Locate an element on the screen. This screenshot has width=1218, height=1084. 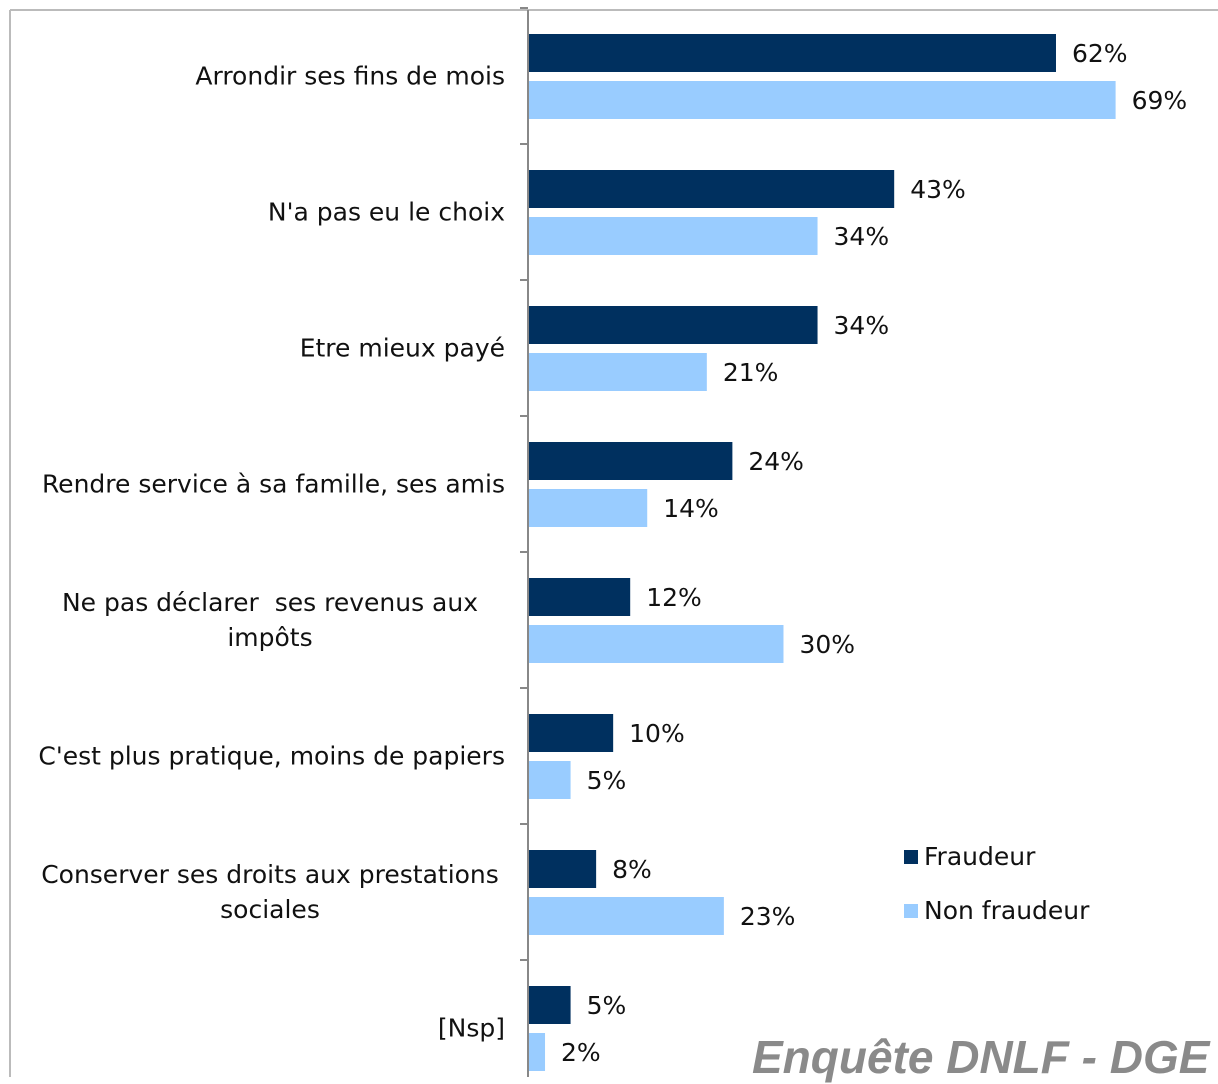
value-label: 10% is located at coordinates (657, 733).